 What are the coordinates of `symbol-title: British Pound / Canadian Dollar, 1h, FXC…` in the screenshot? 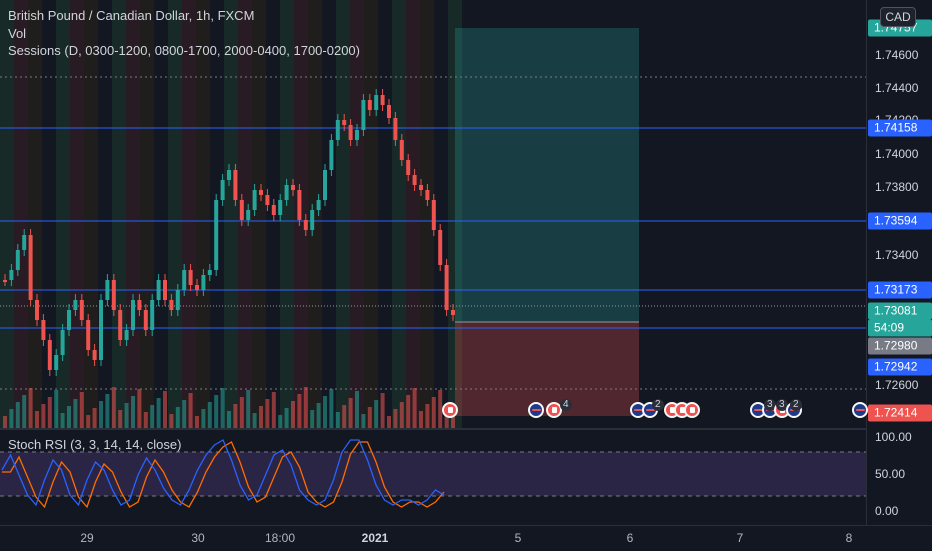 It's located at (131, 15).